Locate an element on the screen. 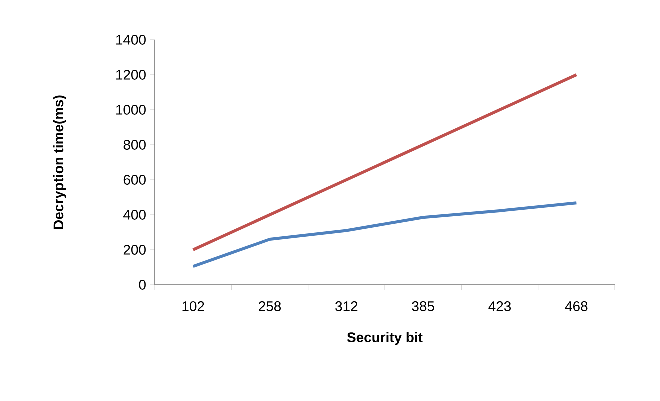 Image resolution: width=660 pixels, height=401 pixels. y-axis-title: Decryption time(ms) is located at coordinates (59, 162).